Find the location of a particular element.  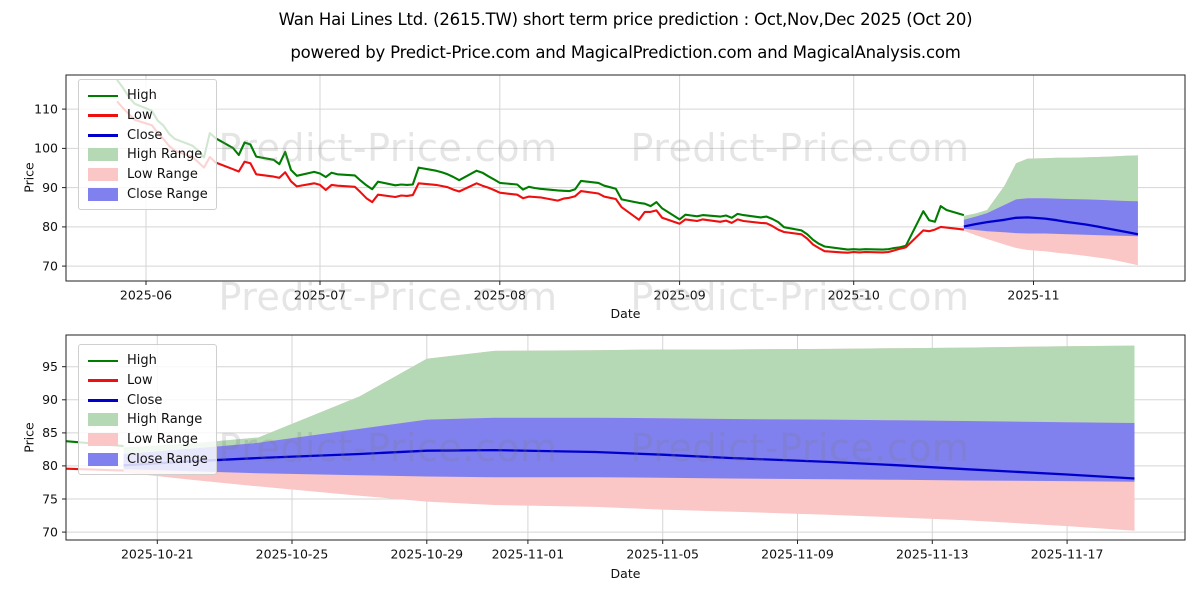

y-tick-label: 95 is located at coordinates (50, 366).